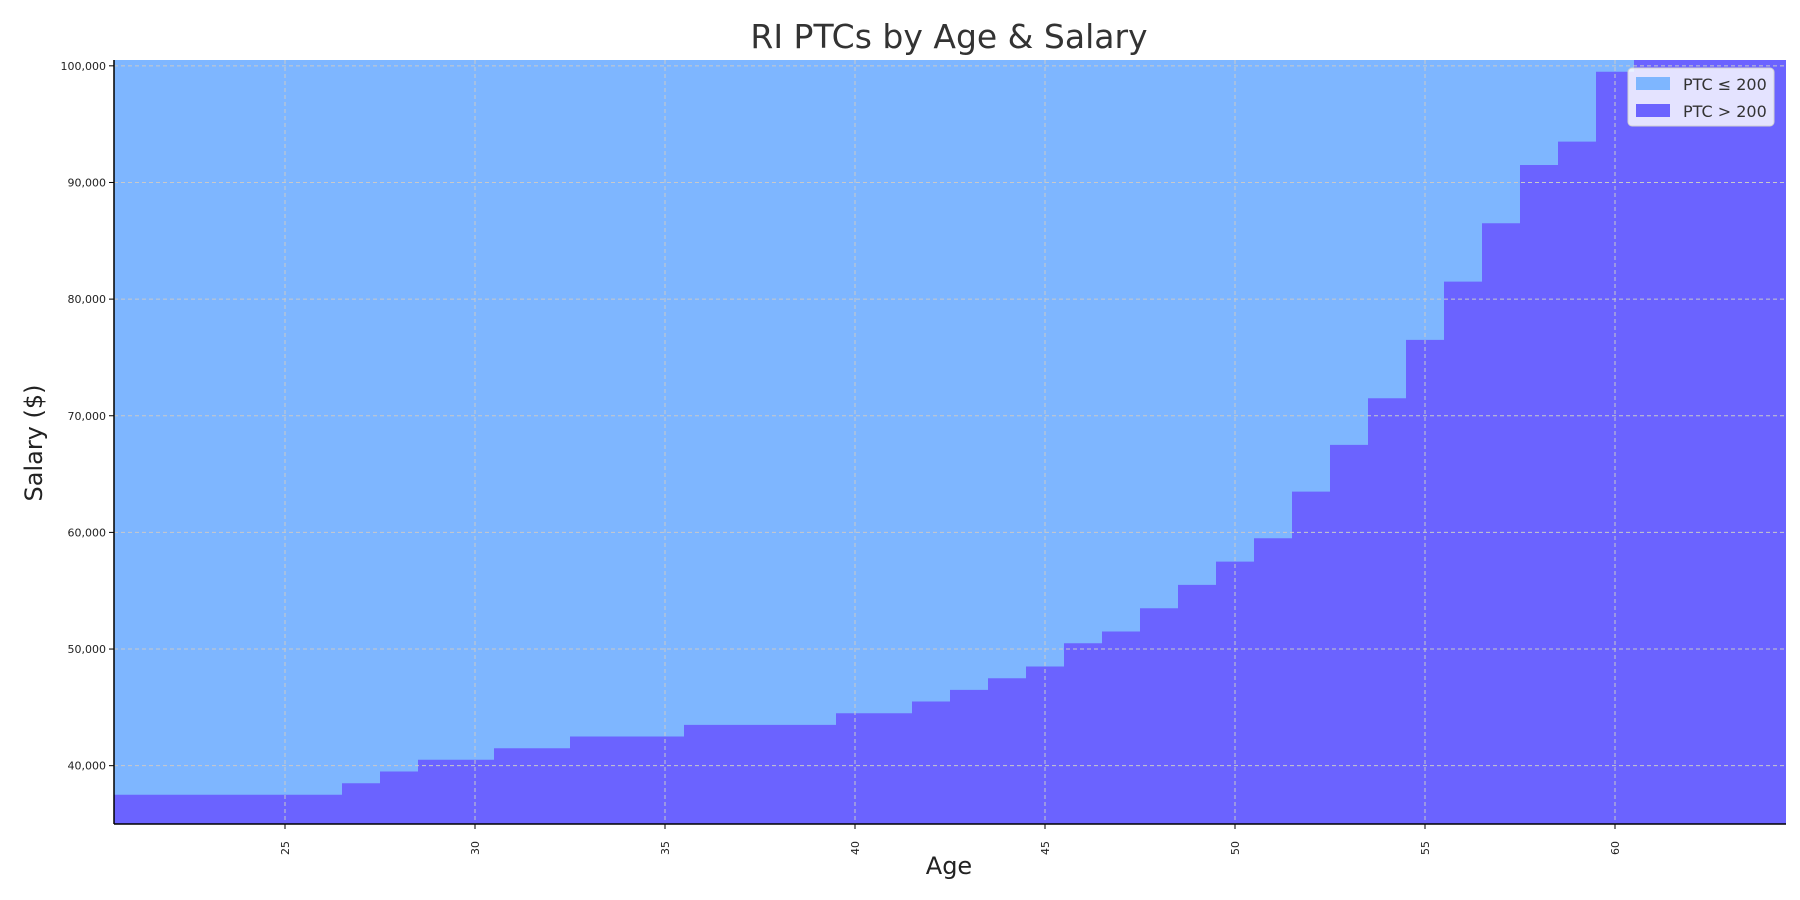 This screenshot has height=900, width=1800. What do you see at coordinates (285, 848) in the screenshot?
I see `x-tick-label: 25` at bounding box center [285, 848].